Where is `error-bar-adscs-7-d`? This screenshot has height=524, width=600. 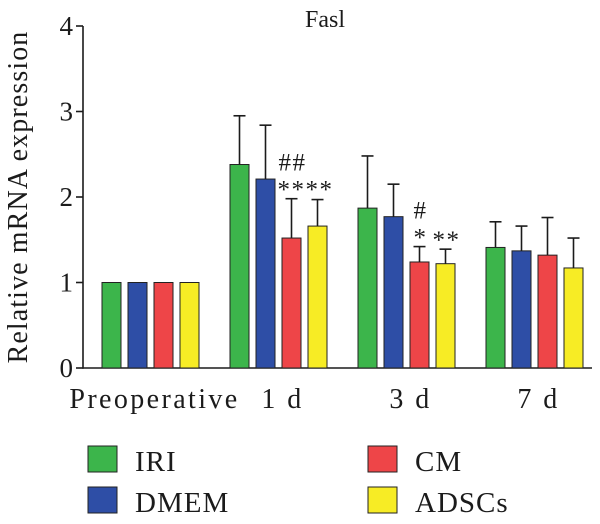 error-bar-adscs-7-d is located at coordinates (573, 252).